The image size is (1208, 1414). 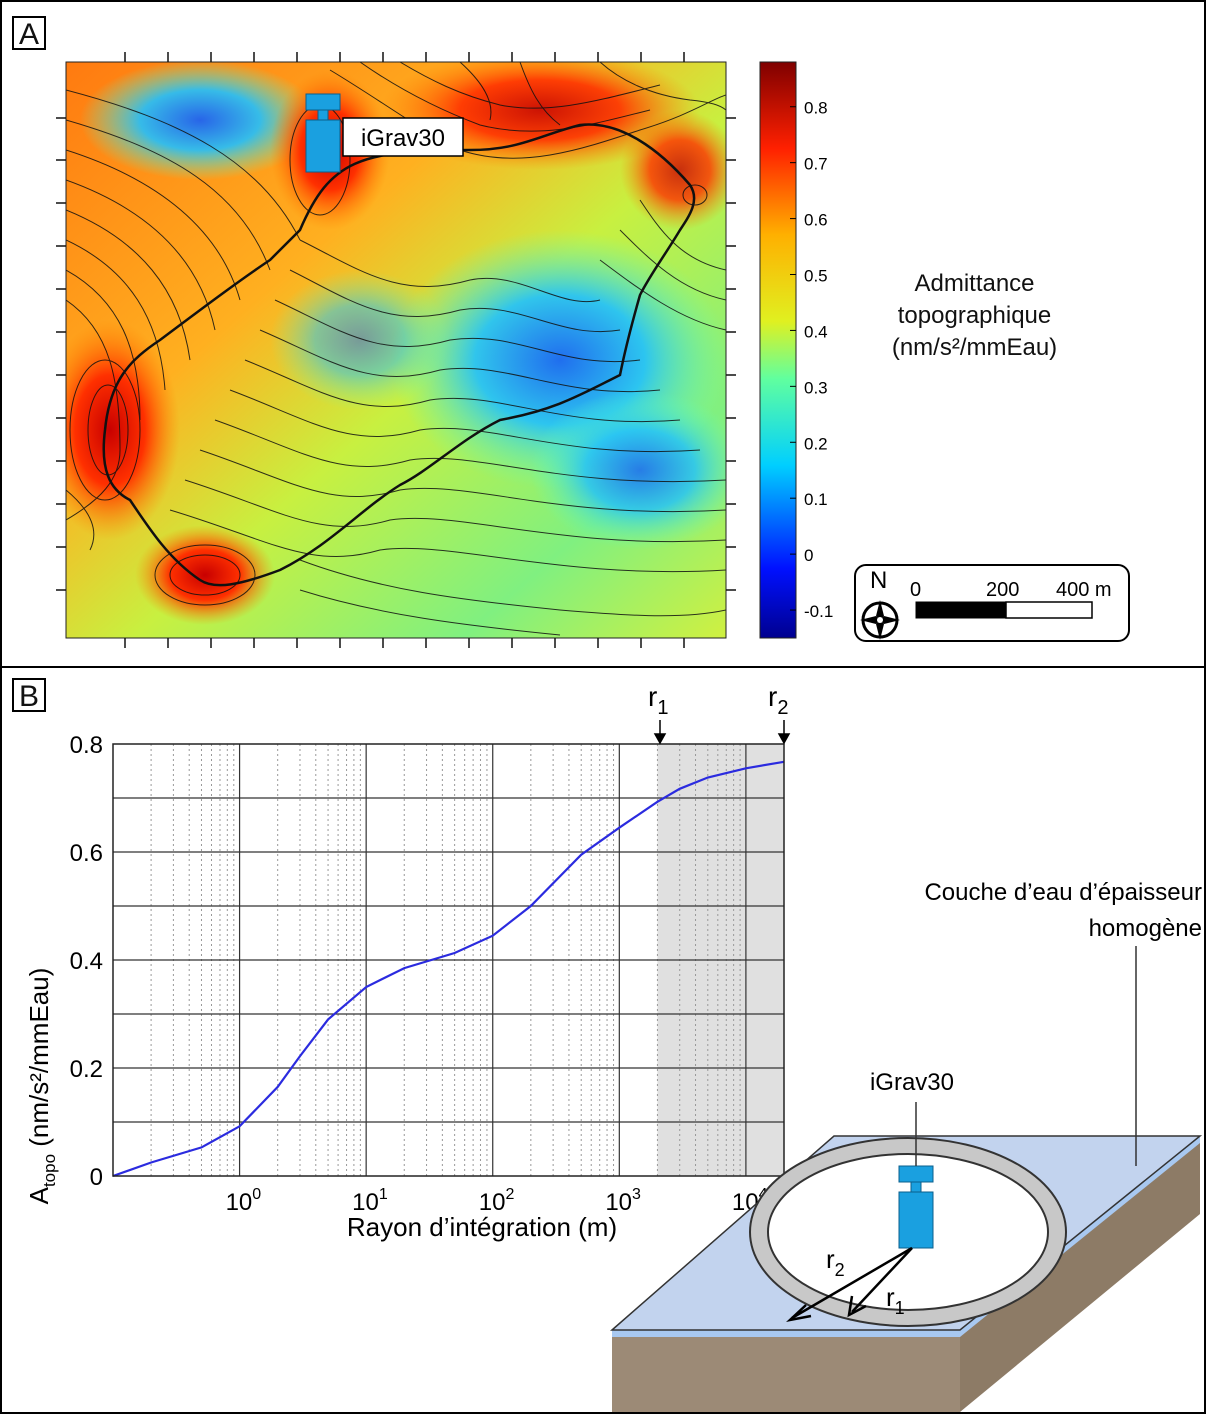 What do you see at coordinates (1145, 928) in the screenshot?
I see `layer-label-line2: homogène` at bounding box center [1145, 928].